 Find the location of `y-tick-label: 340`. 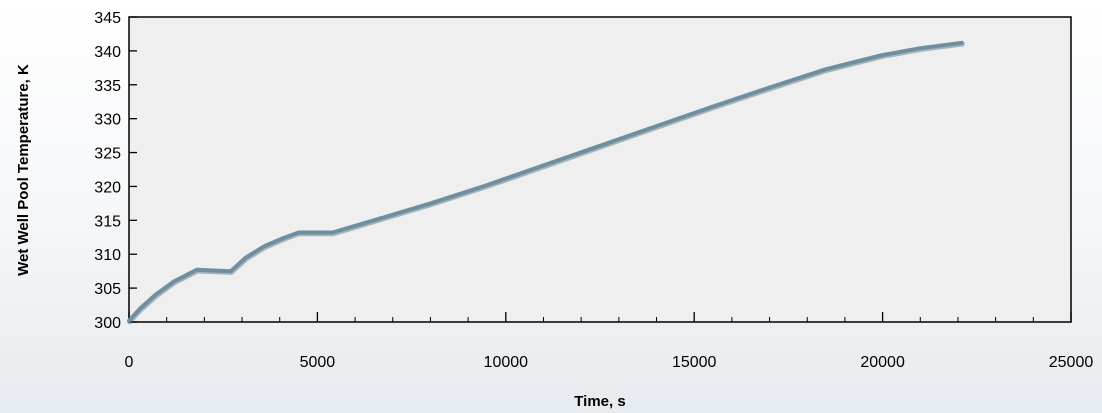

y-tick-label: 340 is located at coordinates (107, 52).